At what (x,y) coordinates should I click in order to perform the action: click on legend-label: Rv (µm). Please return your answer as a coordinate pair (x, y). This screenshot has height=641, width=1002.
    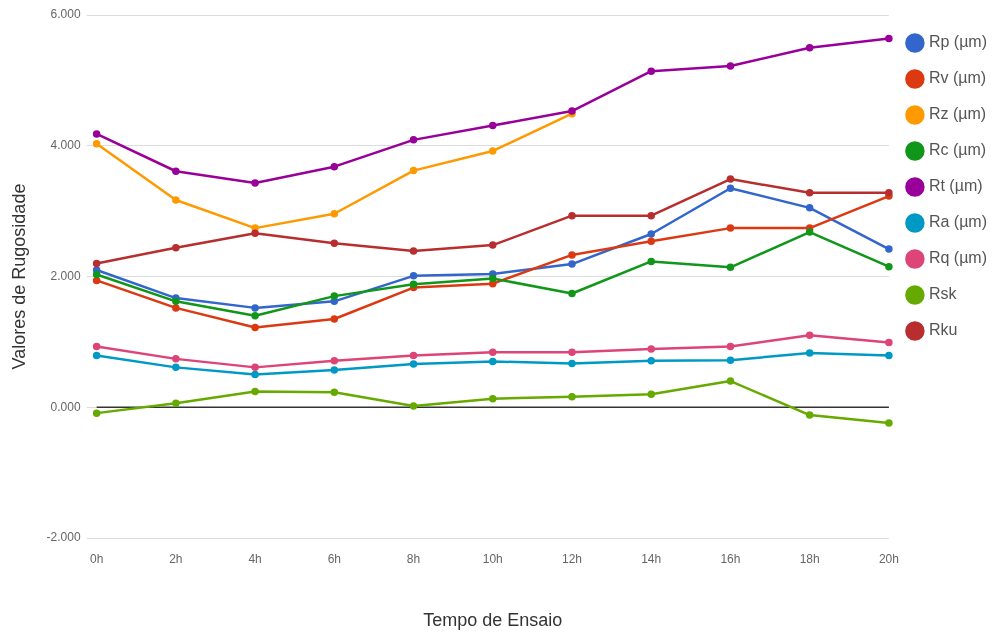
    Looking at the image, I should click on (957, 78).